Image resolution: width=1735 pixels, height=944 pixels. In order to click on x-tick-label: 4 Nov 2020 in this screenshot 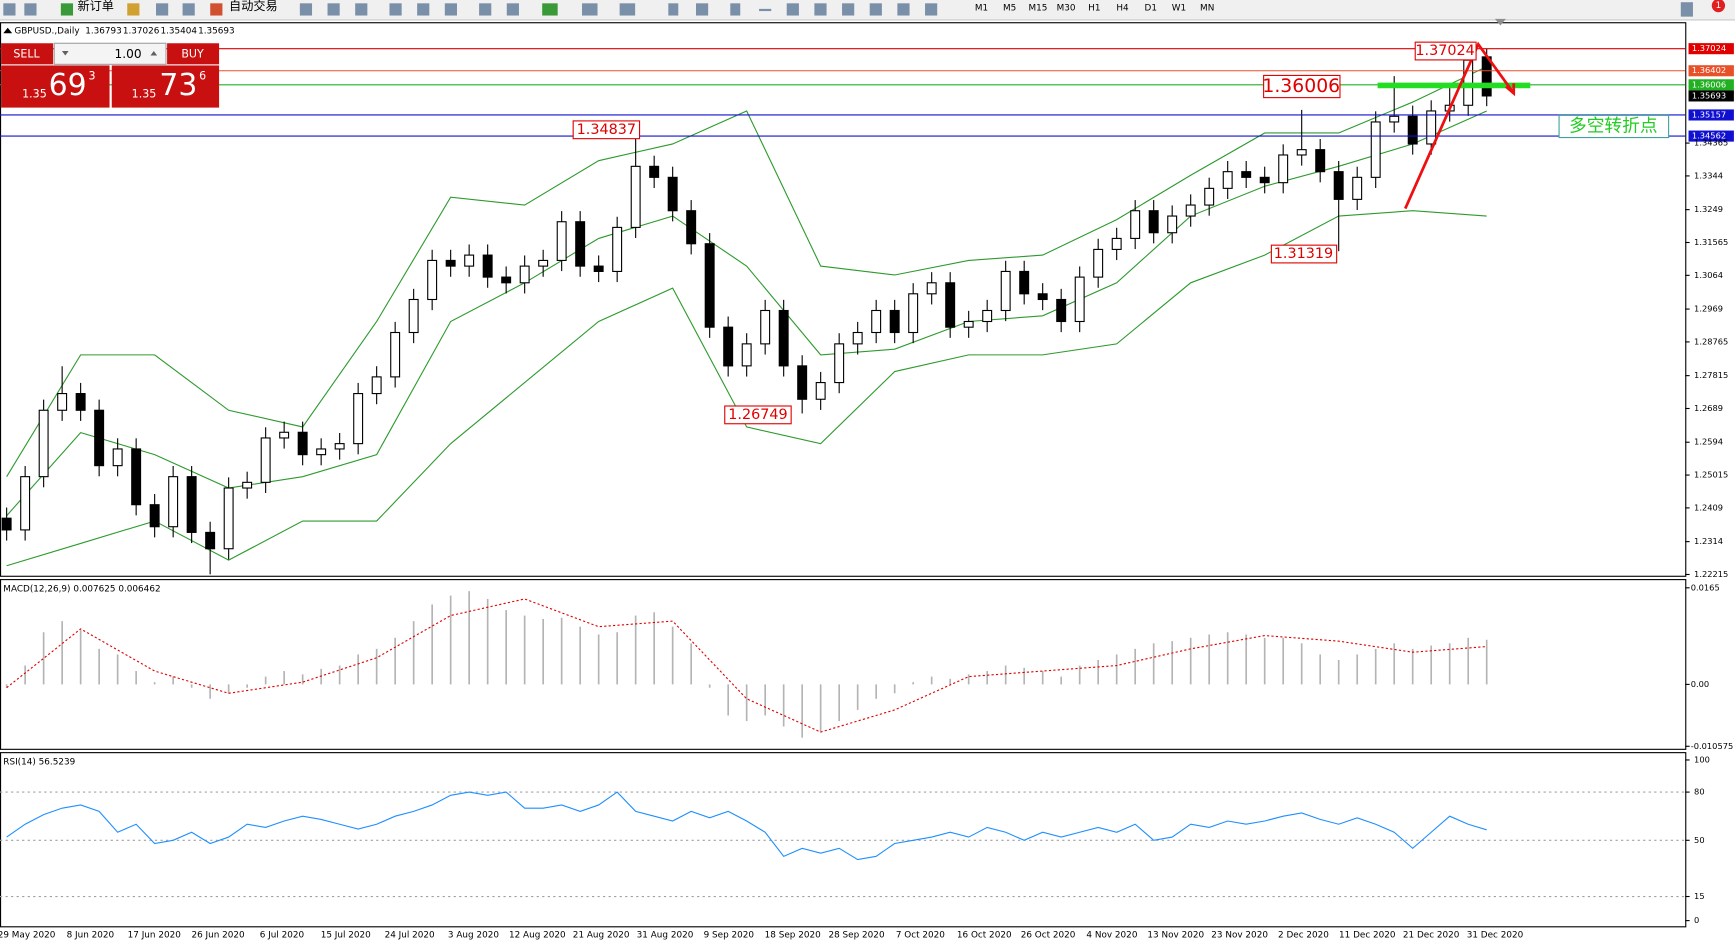, I will do `click(1111, 936)`.